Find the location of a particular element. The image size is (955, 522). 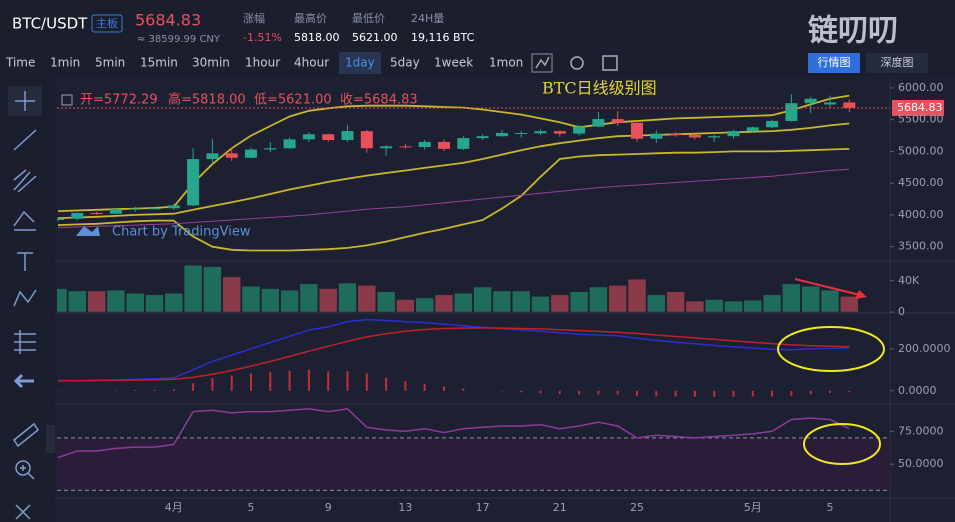

board: 主板 is located at coordinates (107, 23).